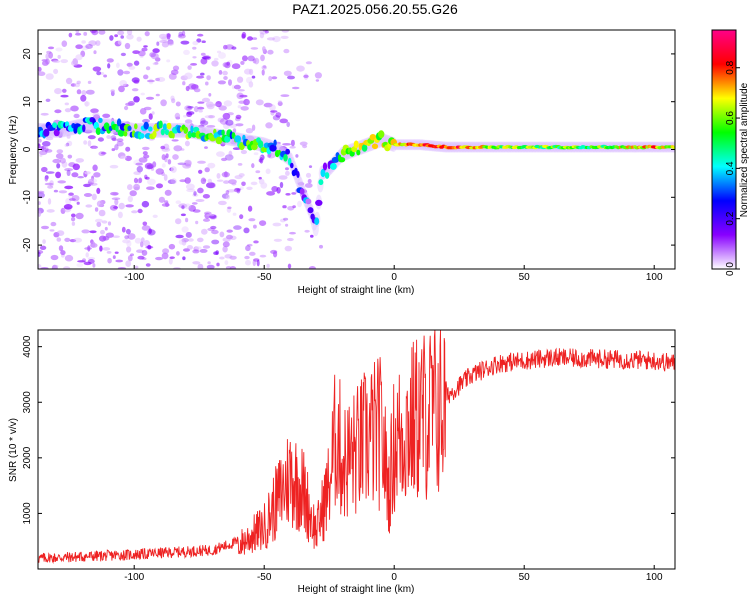  I want to click on x-tick-label: 0, so click(394, 577).